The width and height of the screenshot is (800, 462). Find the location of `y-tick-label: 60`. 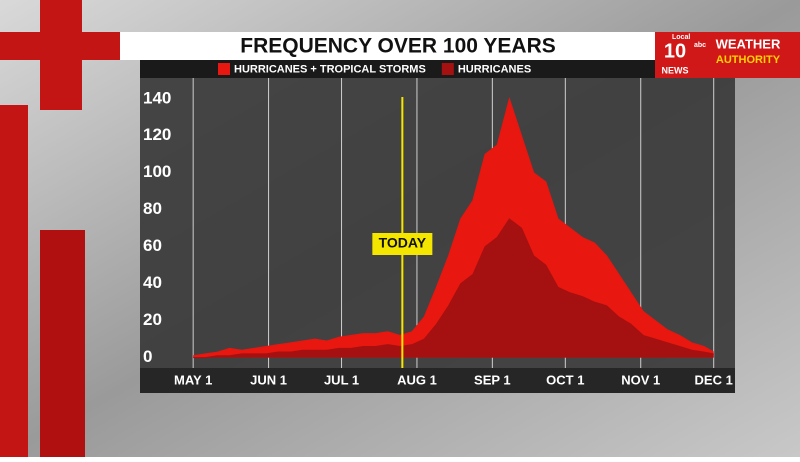

y-tick-label: 60 is located at coordinates (152, 245).